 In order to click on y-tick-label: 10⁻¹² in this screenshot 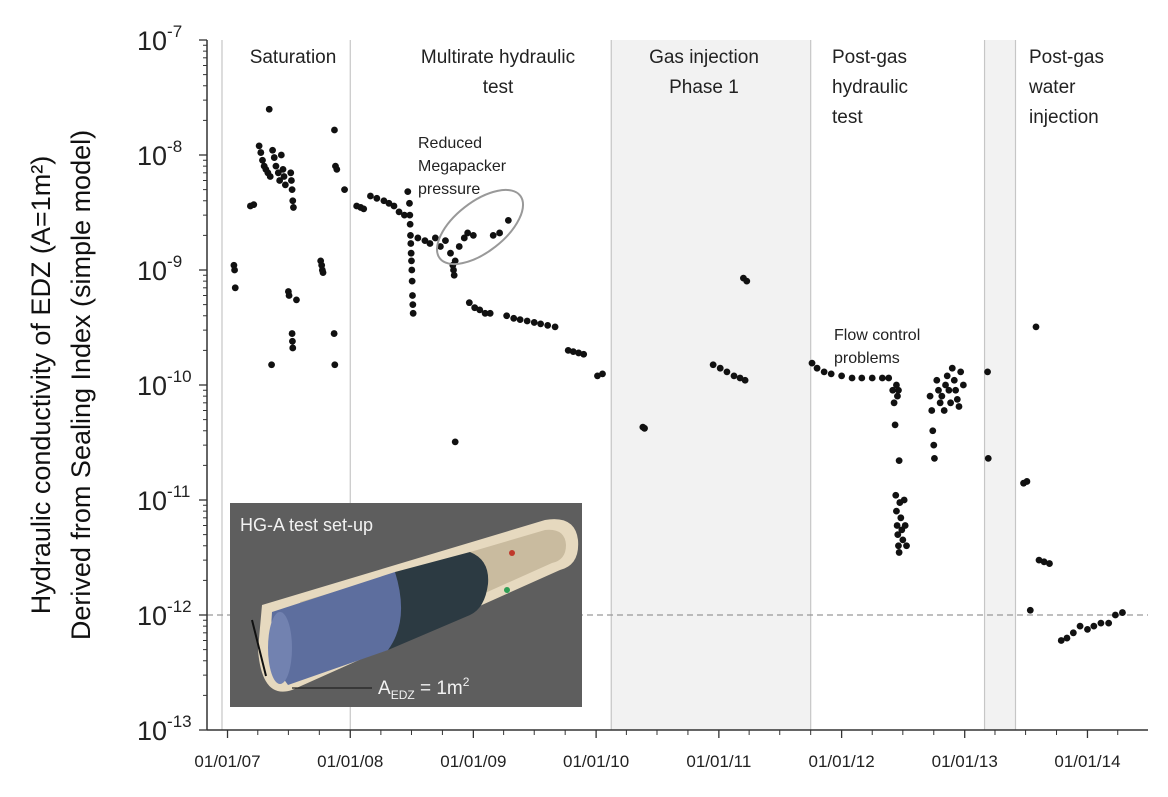, I will do `click(164, 614)`.